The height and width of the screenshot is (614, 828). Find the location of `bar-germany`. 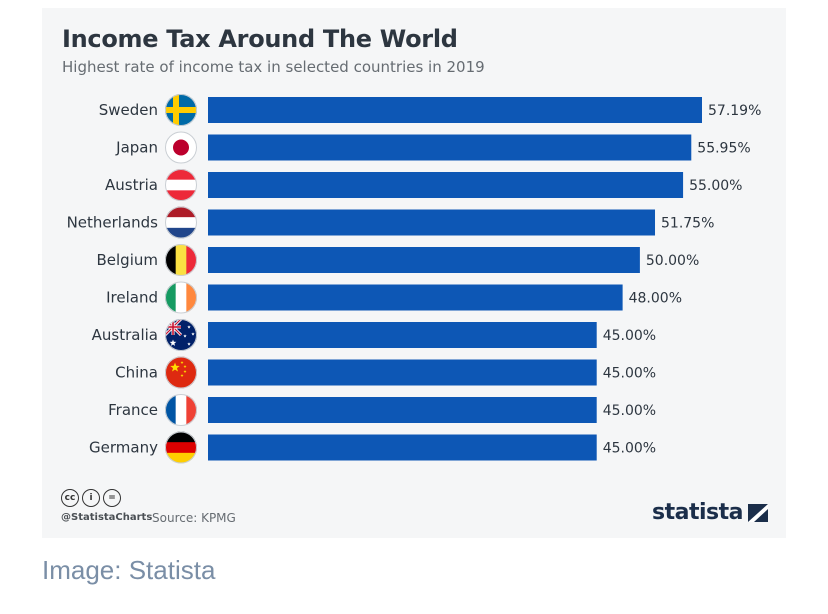

bar-germany is located at coordinates (402, 447).